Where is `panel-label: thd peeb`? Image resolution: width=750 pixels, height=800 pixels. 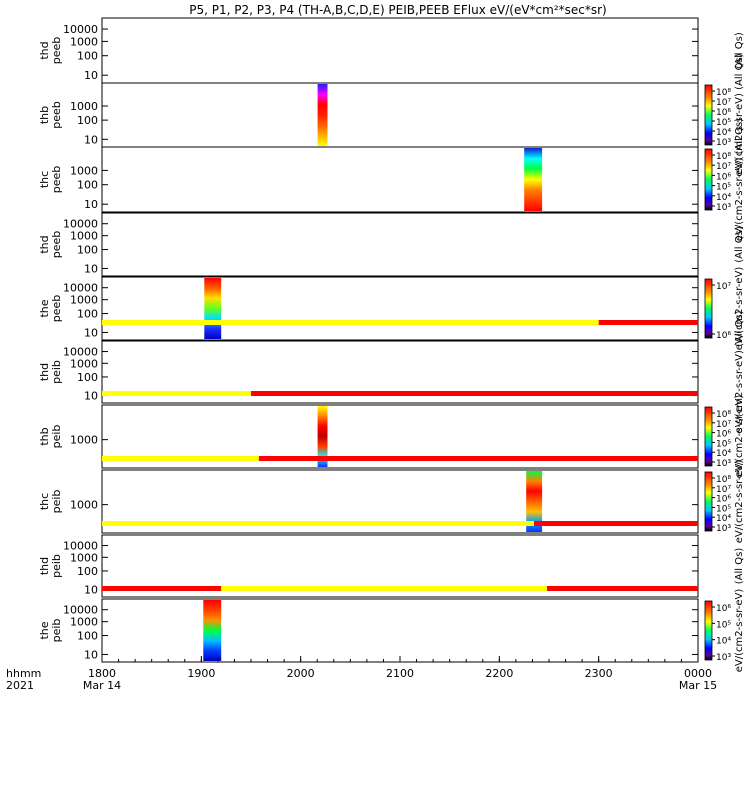
panel-label: thd peeb is located at coordinates (50, 51).